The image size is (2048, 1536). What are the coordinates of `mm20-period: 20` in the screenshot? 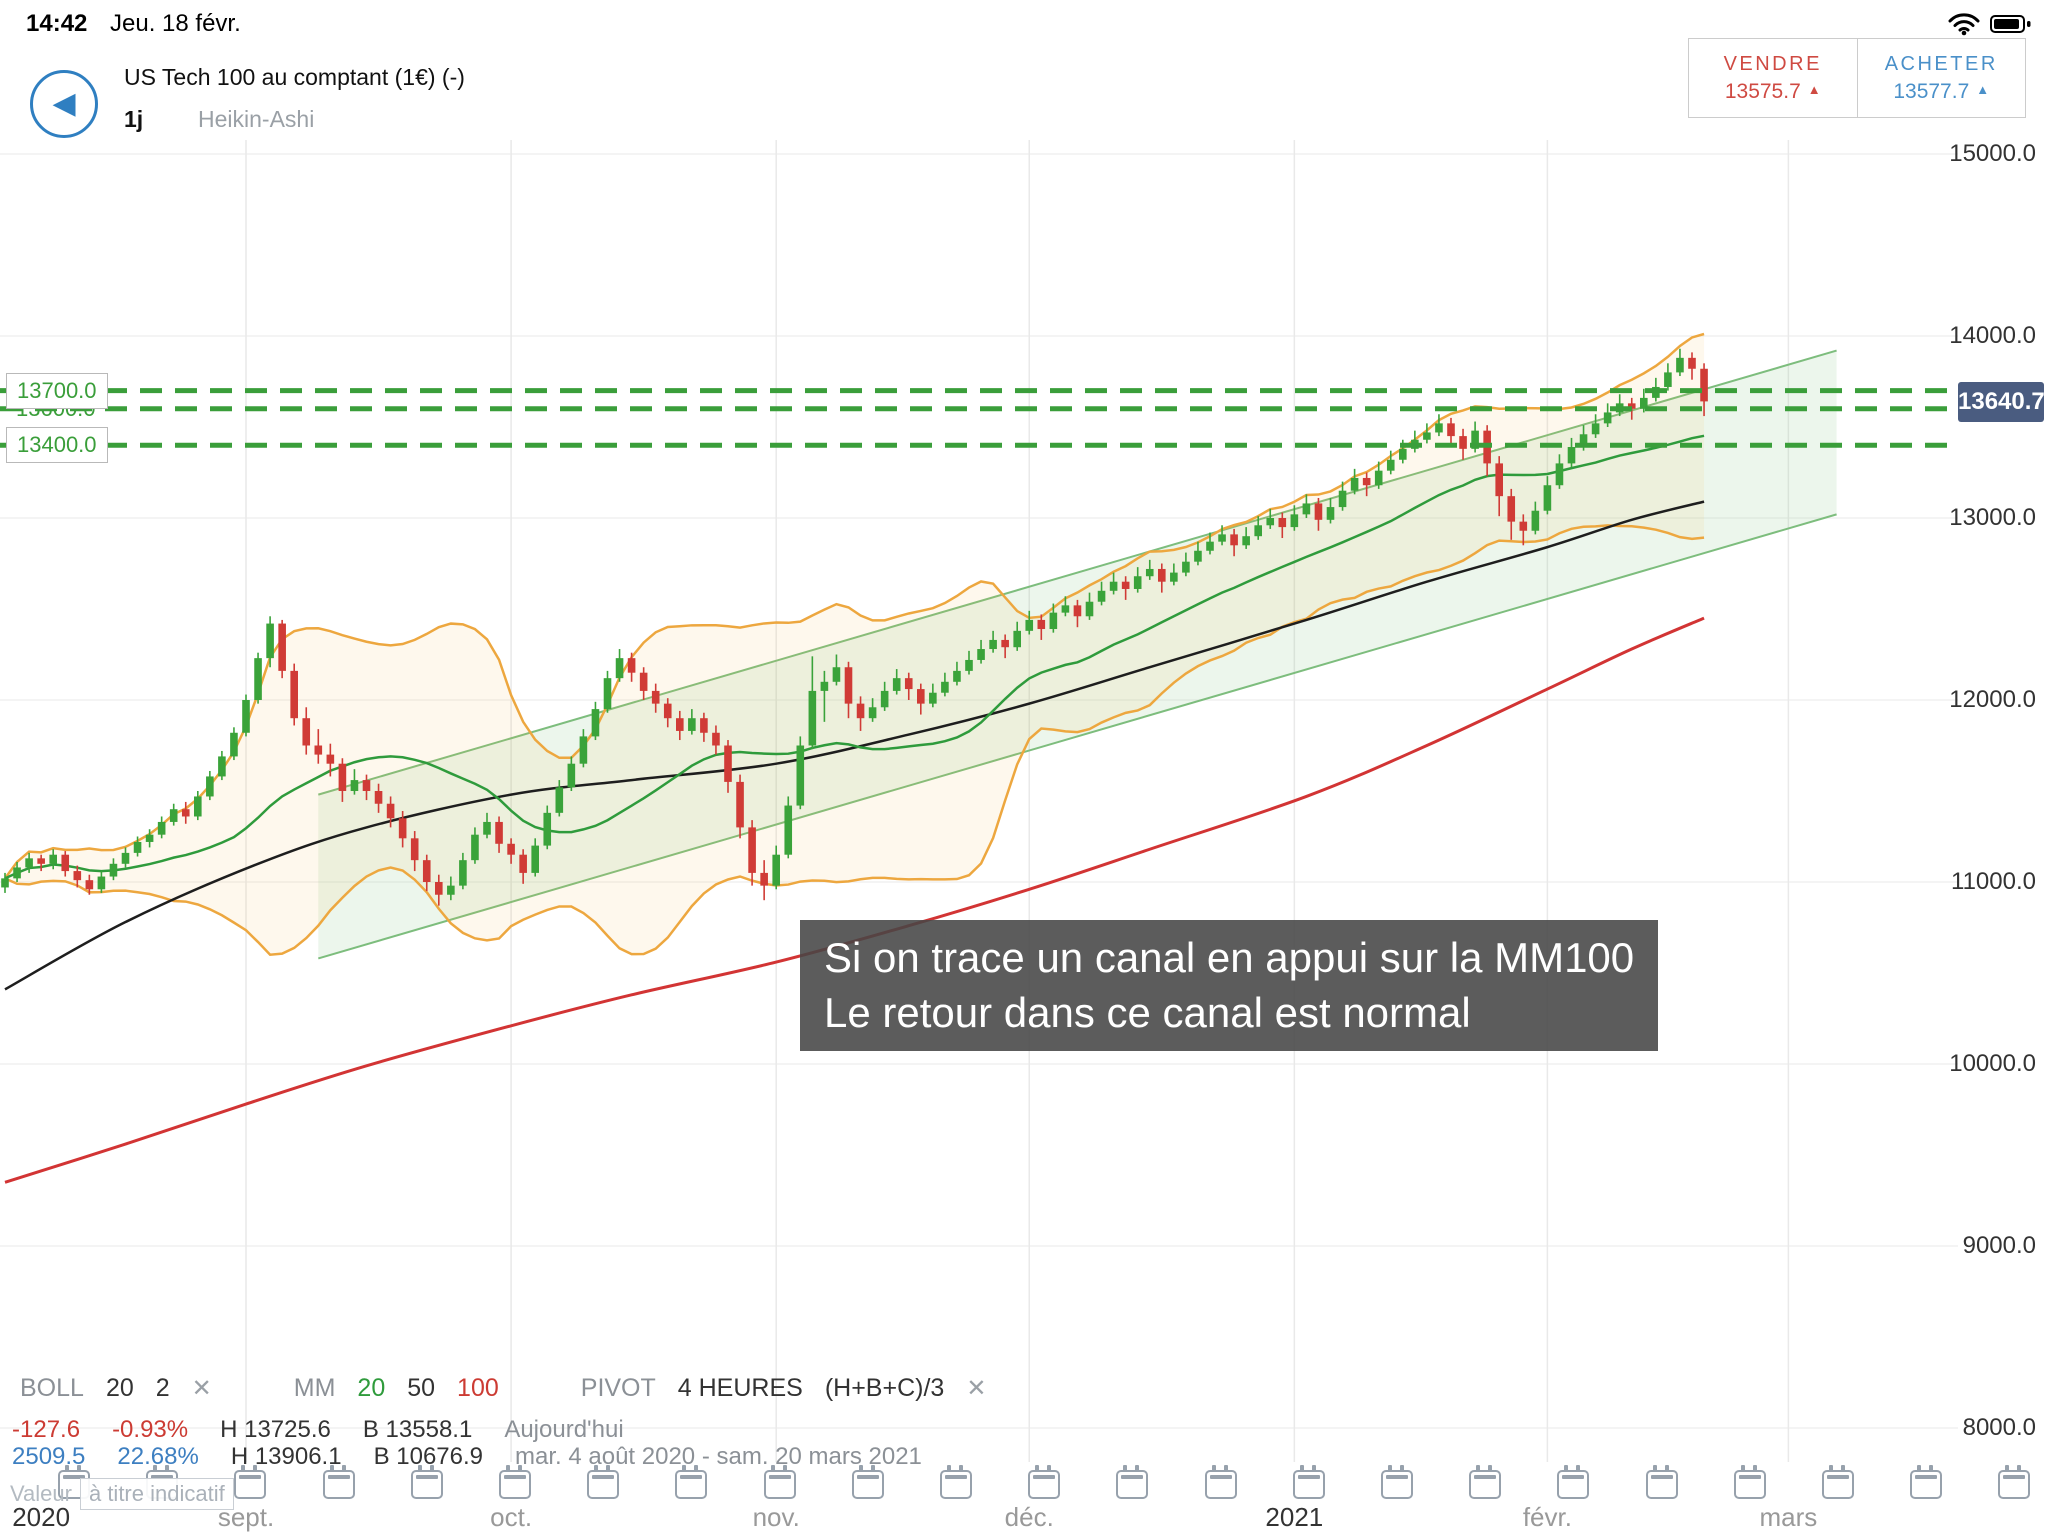 It's located at (371, 1388).